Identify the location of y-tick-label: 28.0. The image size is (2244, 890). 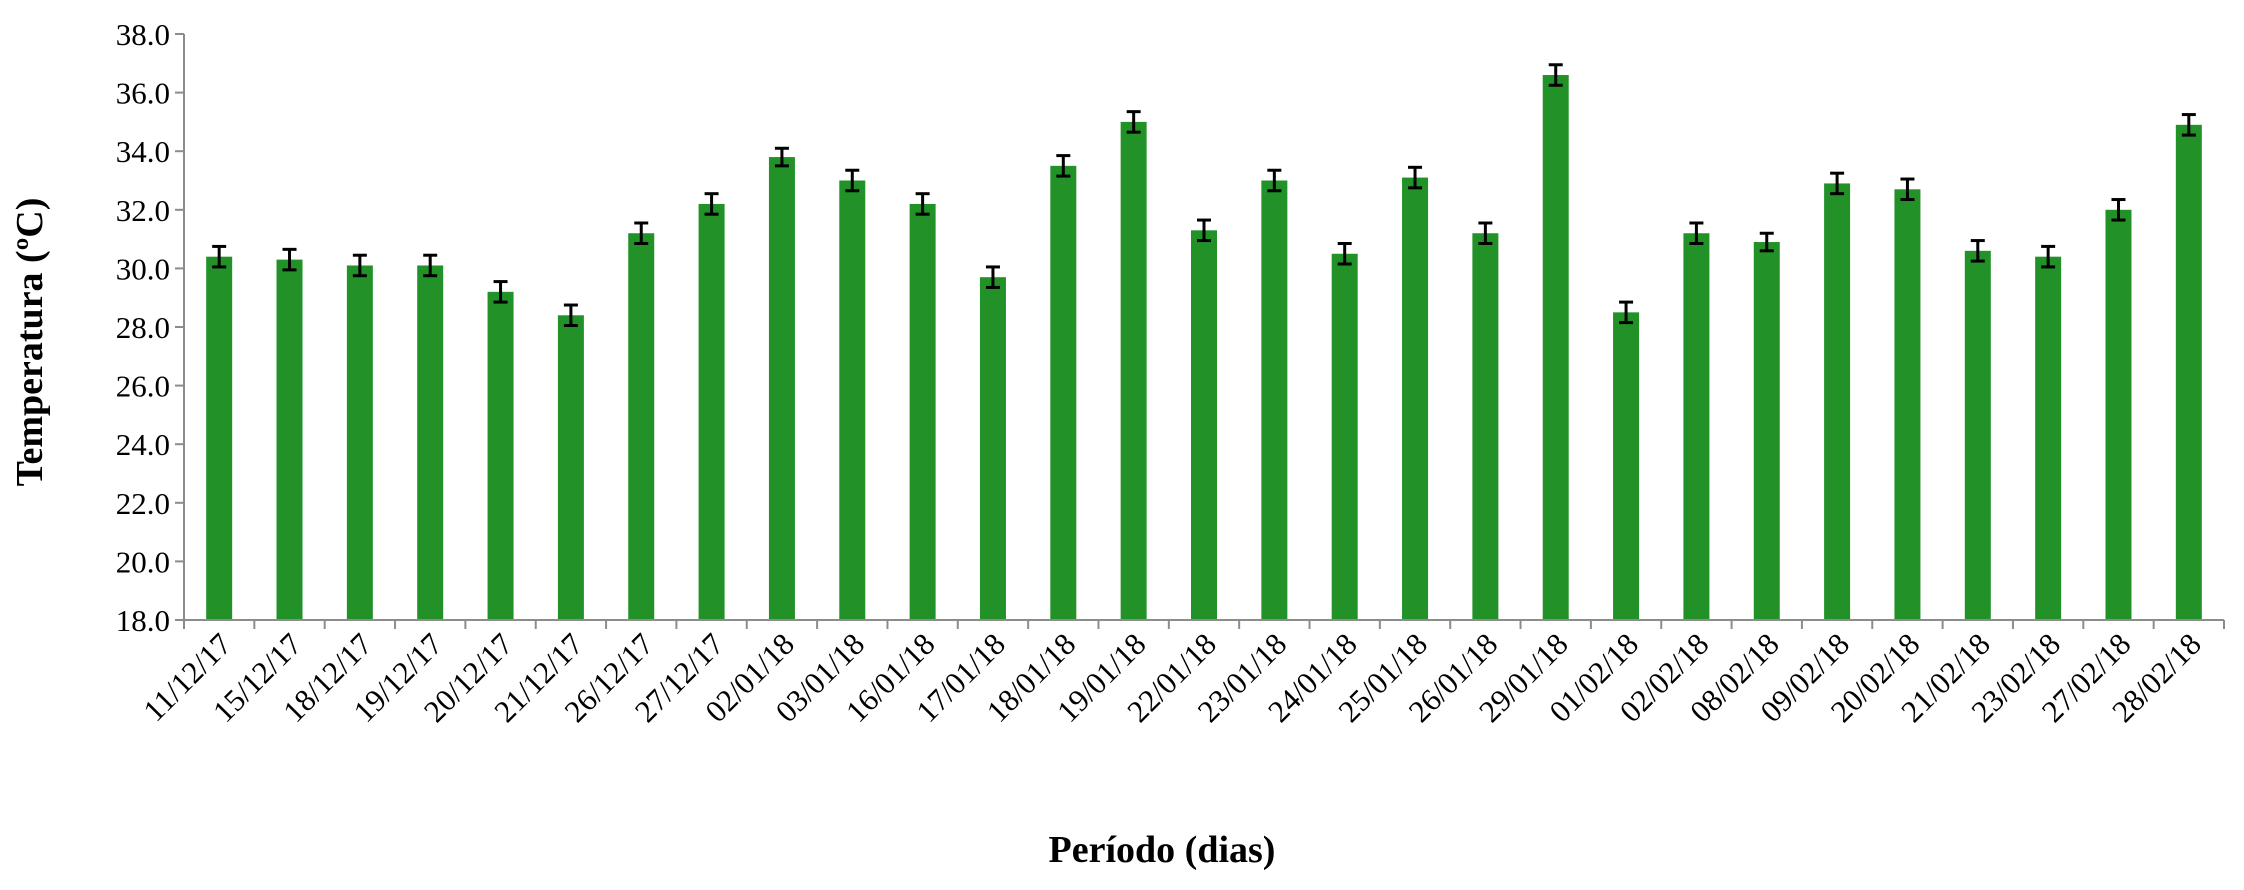
(143, 327).